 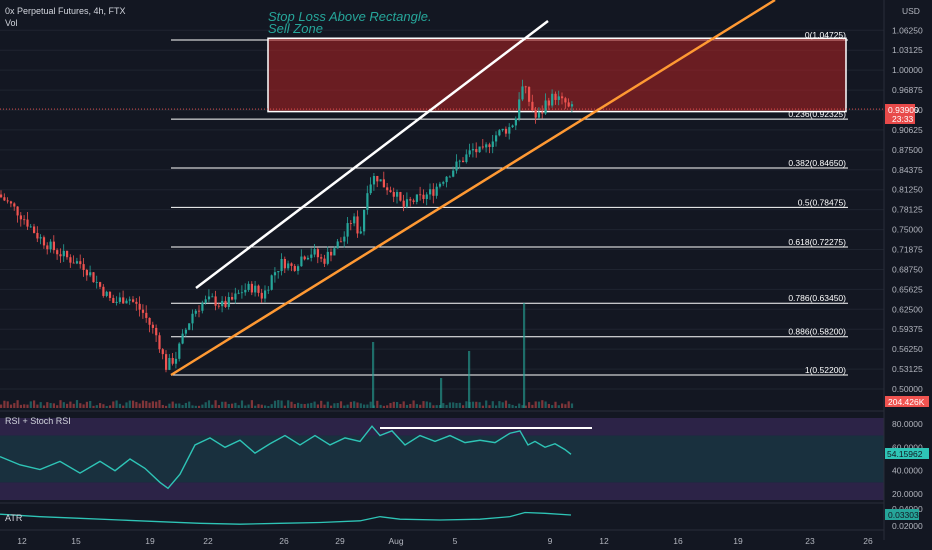 I want to click on price-axis: USD, so click(x=901, y=270).